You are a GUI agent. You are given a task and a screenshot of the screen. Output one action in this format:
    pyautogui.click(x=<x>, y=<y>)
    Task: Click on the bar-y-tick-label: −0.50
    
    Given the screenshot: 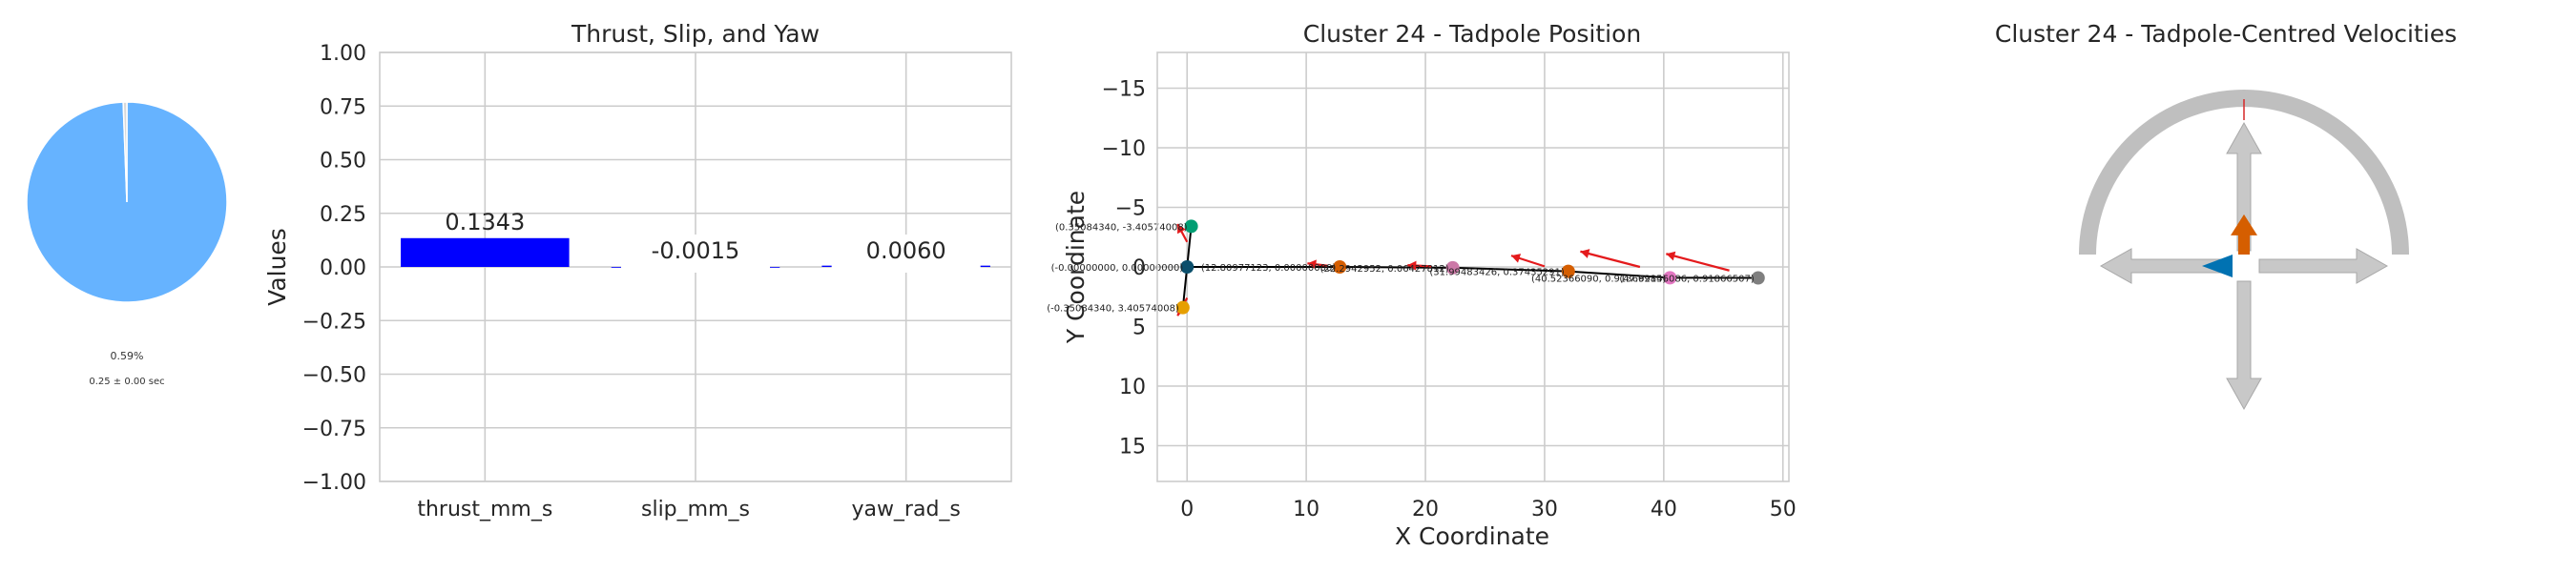 What is the action you would take?
    pyautogui.click(x=334, y=376)
    